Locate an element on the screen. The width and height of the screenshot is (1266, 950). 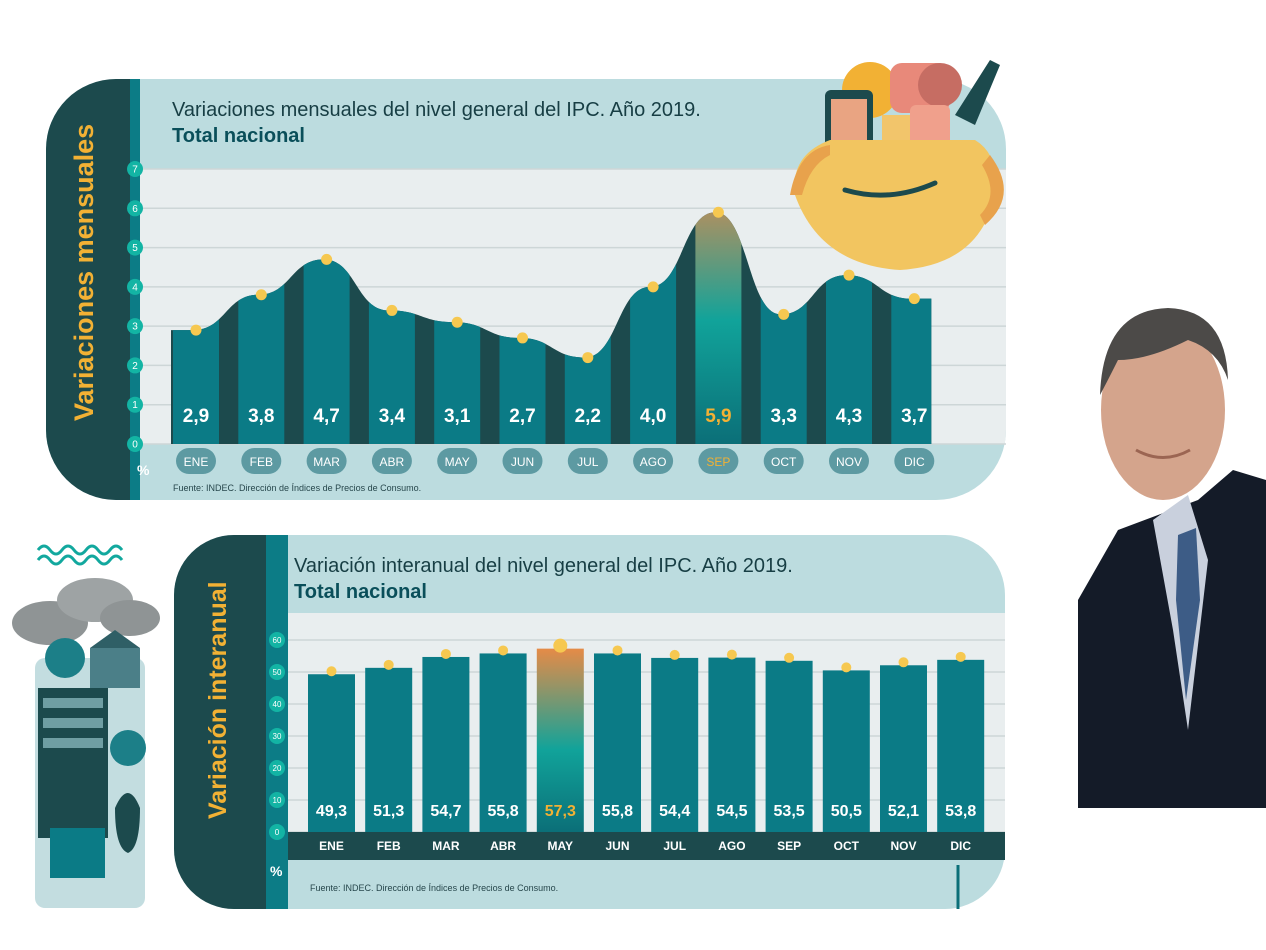
point-nov is located at coordinates (849, 275).